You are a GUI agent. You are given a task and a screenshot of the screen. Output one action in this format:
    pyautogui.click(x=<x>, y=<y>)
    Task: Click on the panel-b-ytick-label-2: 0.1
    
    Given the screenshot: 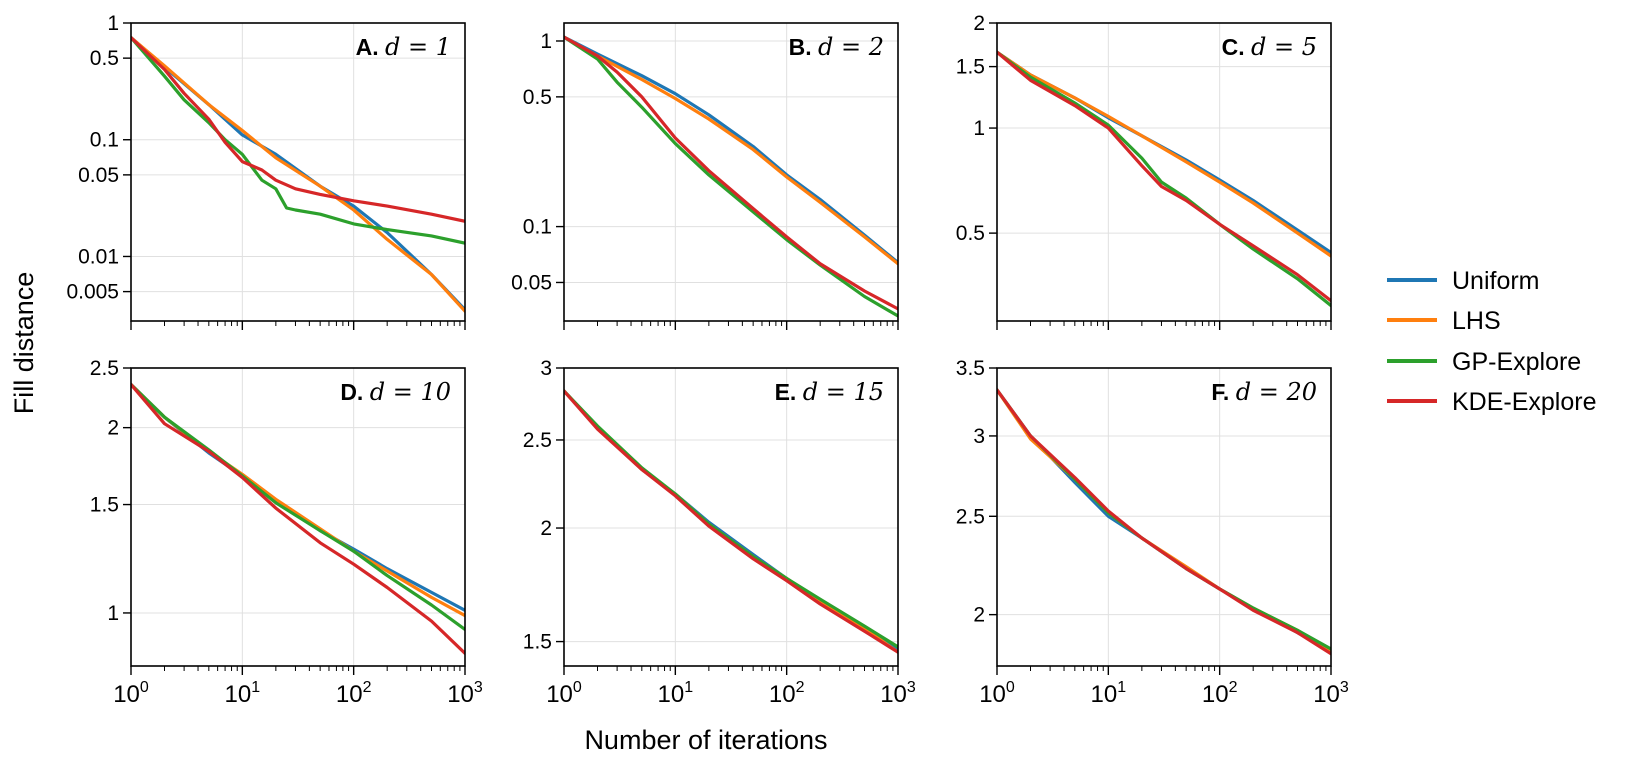 What is the action you would take?
    pyautogui.click(x=537, y=227)
    